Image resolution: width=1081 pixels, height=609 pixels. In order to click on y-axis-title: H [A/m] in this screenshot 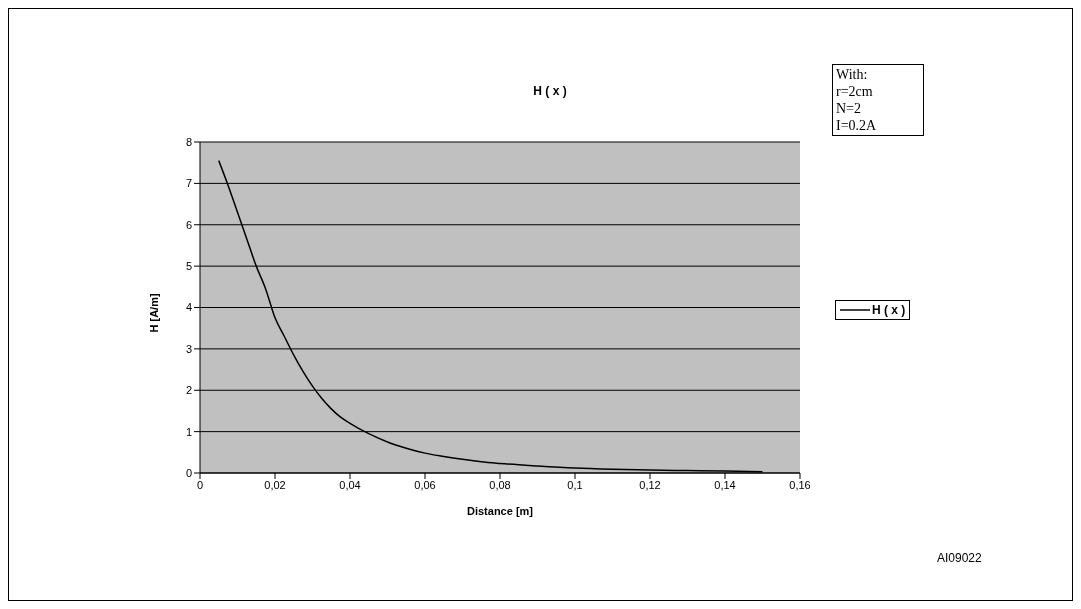, I will do `click(153, 313)`.